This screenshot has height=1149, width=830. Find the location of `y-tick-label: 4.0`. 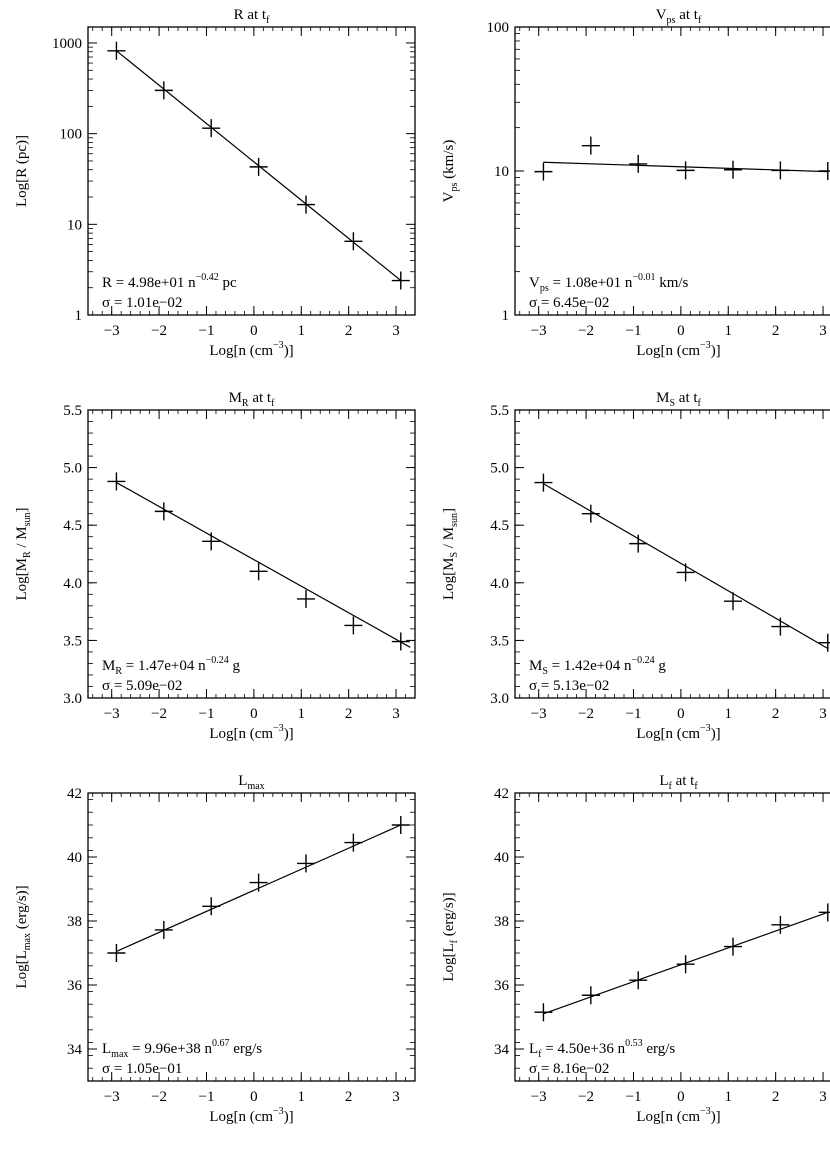

y-tick-label: 4.0 is located at coordinates (499, 584).